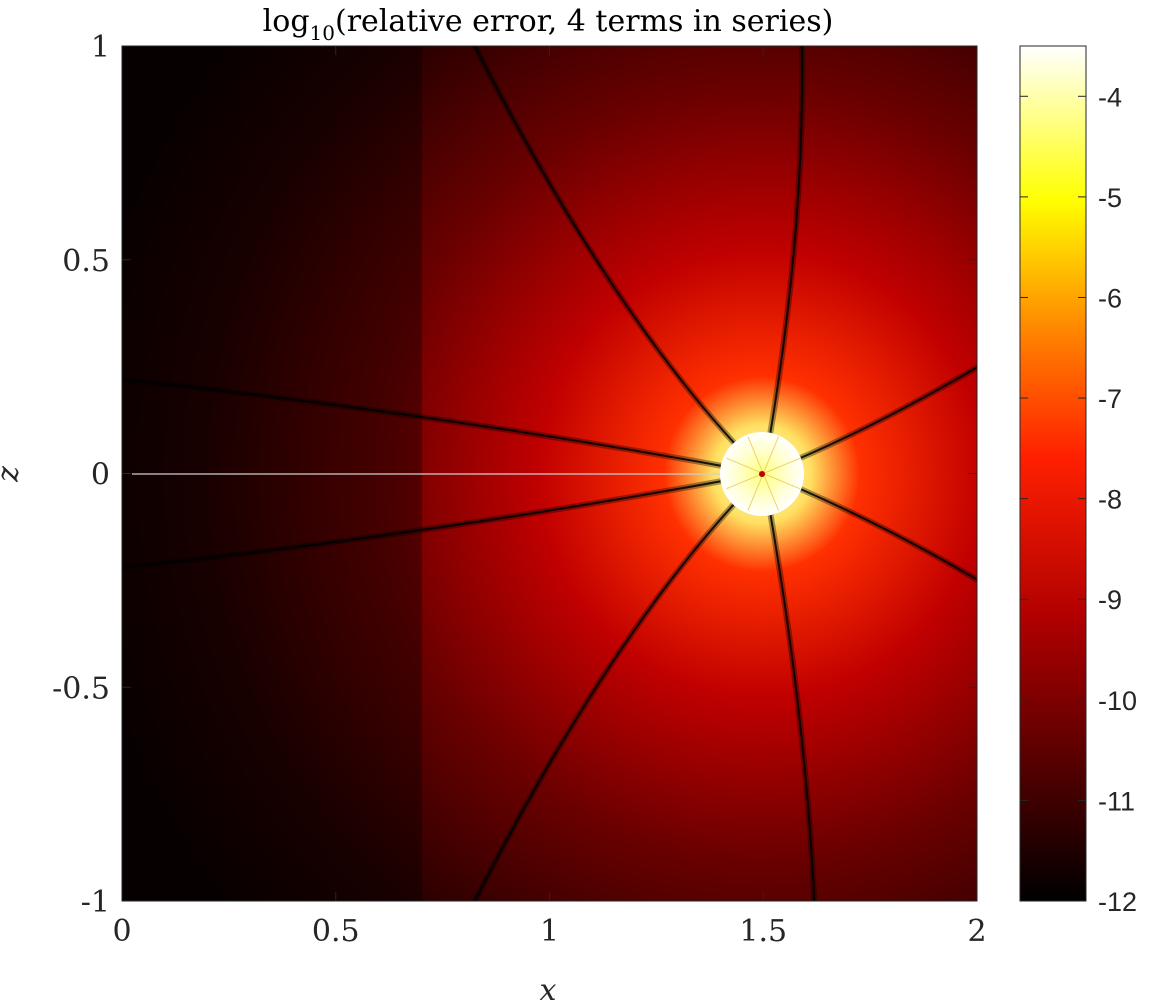 The image size is (1152, 1003). I want to click on colorbar-tick-label: -12, so click(1117, 902).